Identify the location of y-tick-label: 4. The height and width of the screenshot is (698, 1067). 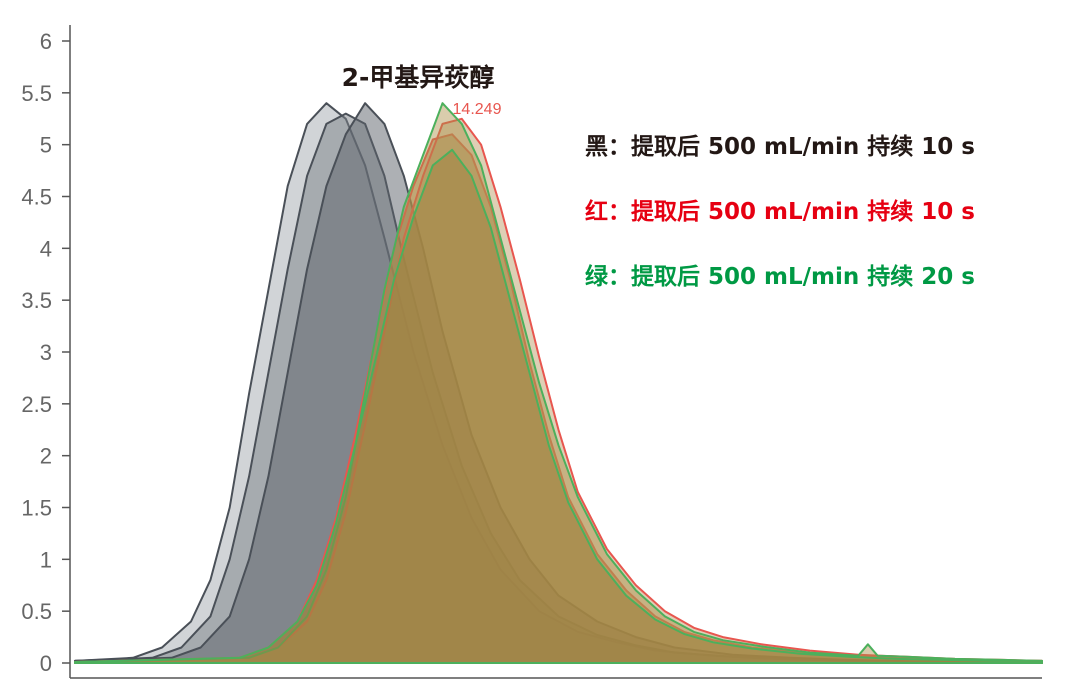
(46, 248).